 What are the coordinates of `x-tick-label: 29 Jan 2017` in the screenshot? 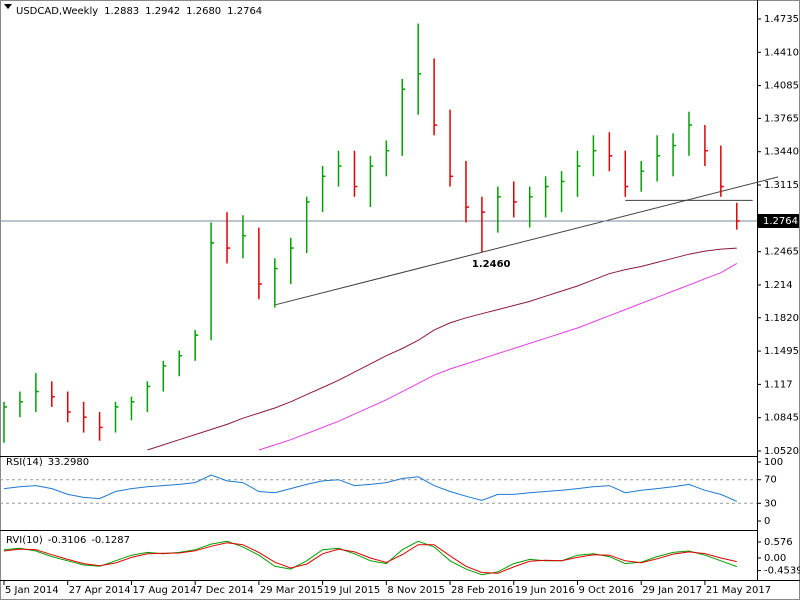 It's located at (672, 590).